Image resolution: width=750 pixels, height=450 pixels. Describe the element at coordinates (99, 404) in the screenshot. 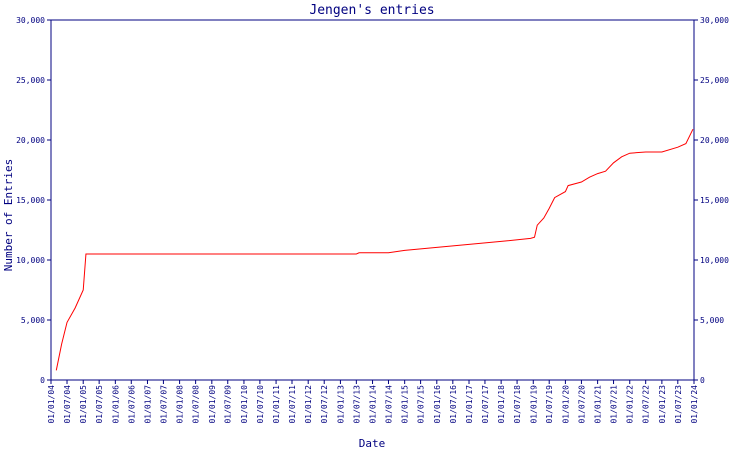

I see `x-tick-label: 01/07/05` at that location.